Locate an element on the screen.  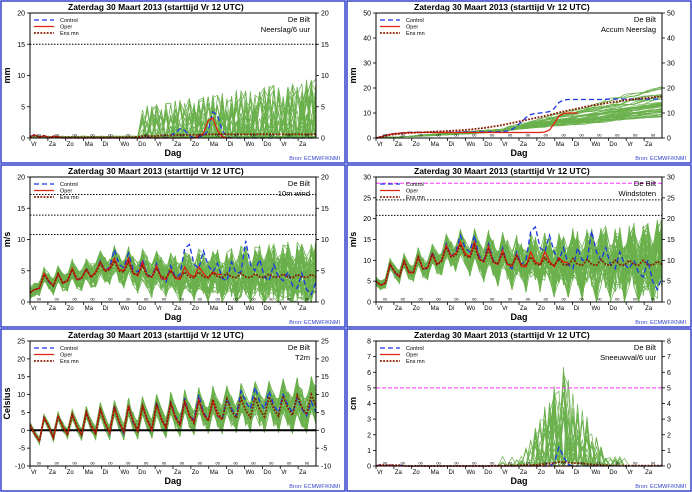
y-axis-label: m/s is located at coordinates (7, 240).